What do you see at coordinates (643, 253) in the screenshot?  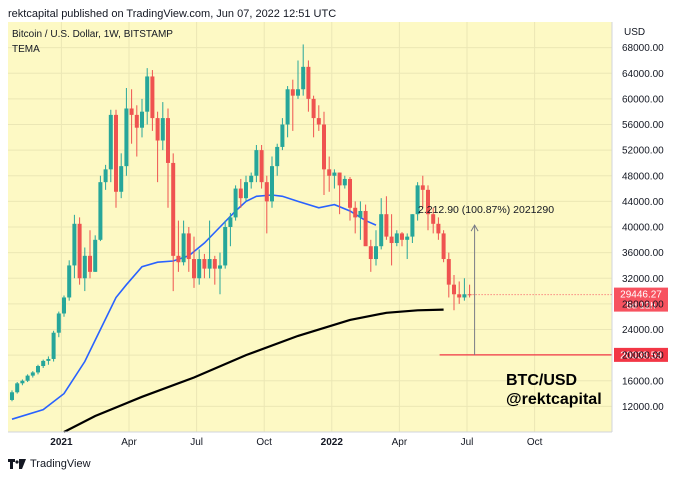 I see `y-tick-label: 36000.00` at bounding box center [643, 253].